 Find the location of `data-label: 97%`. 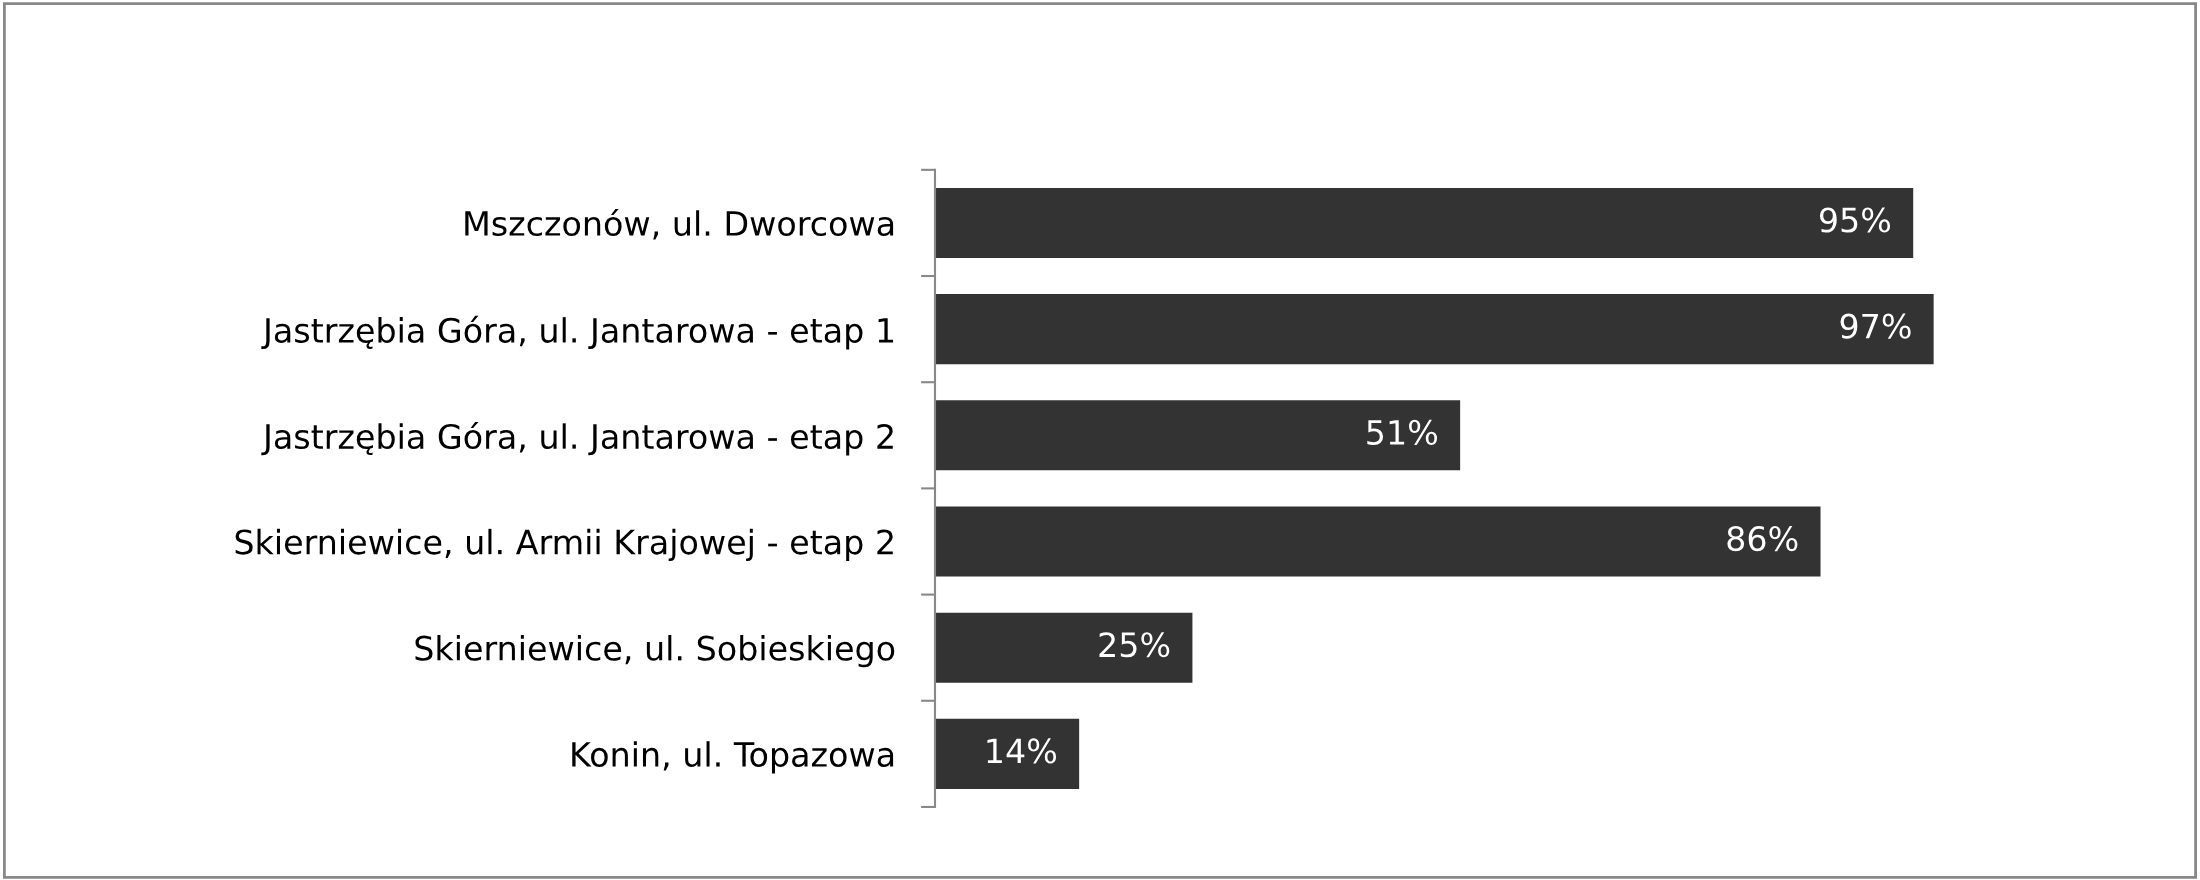

data-label: 97% is located at coordinates (1875, 326).